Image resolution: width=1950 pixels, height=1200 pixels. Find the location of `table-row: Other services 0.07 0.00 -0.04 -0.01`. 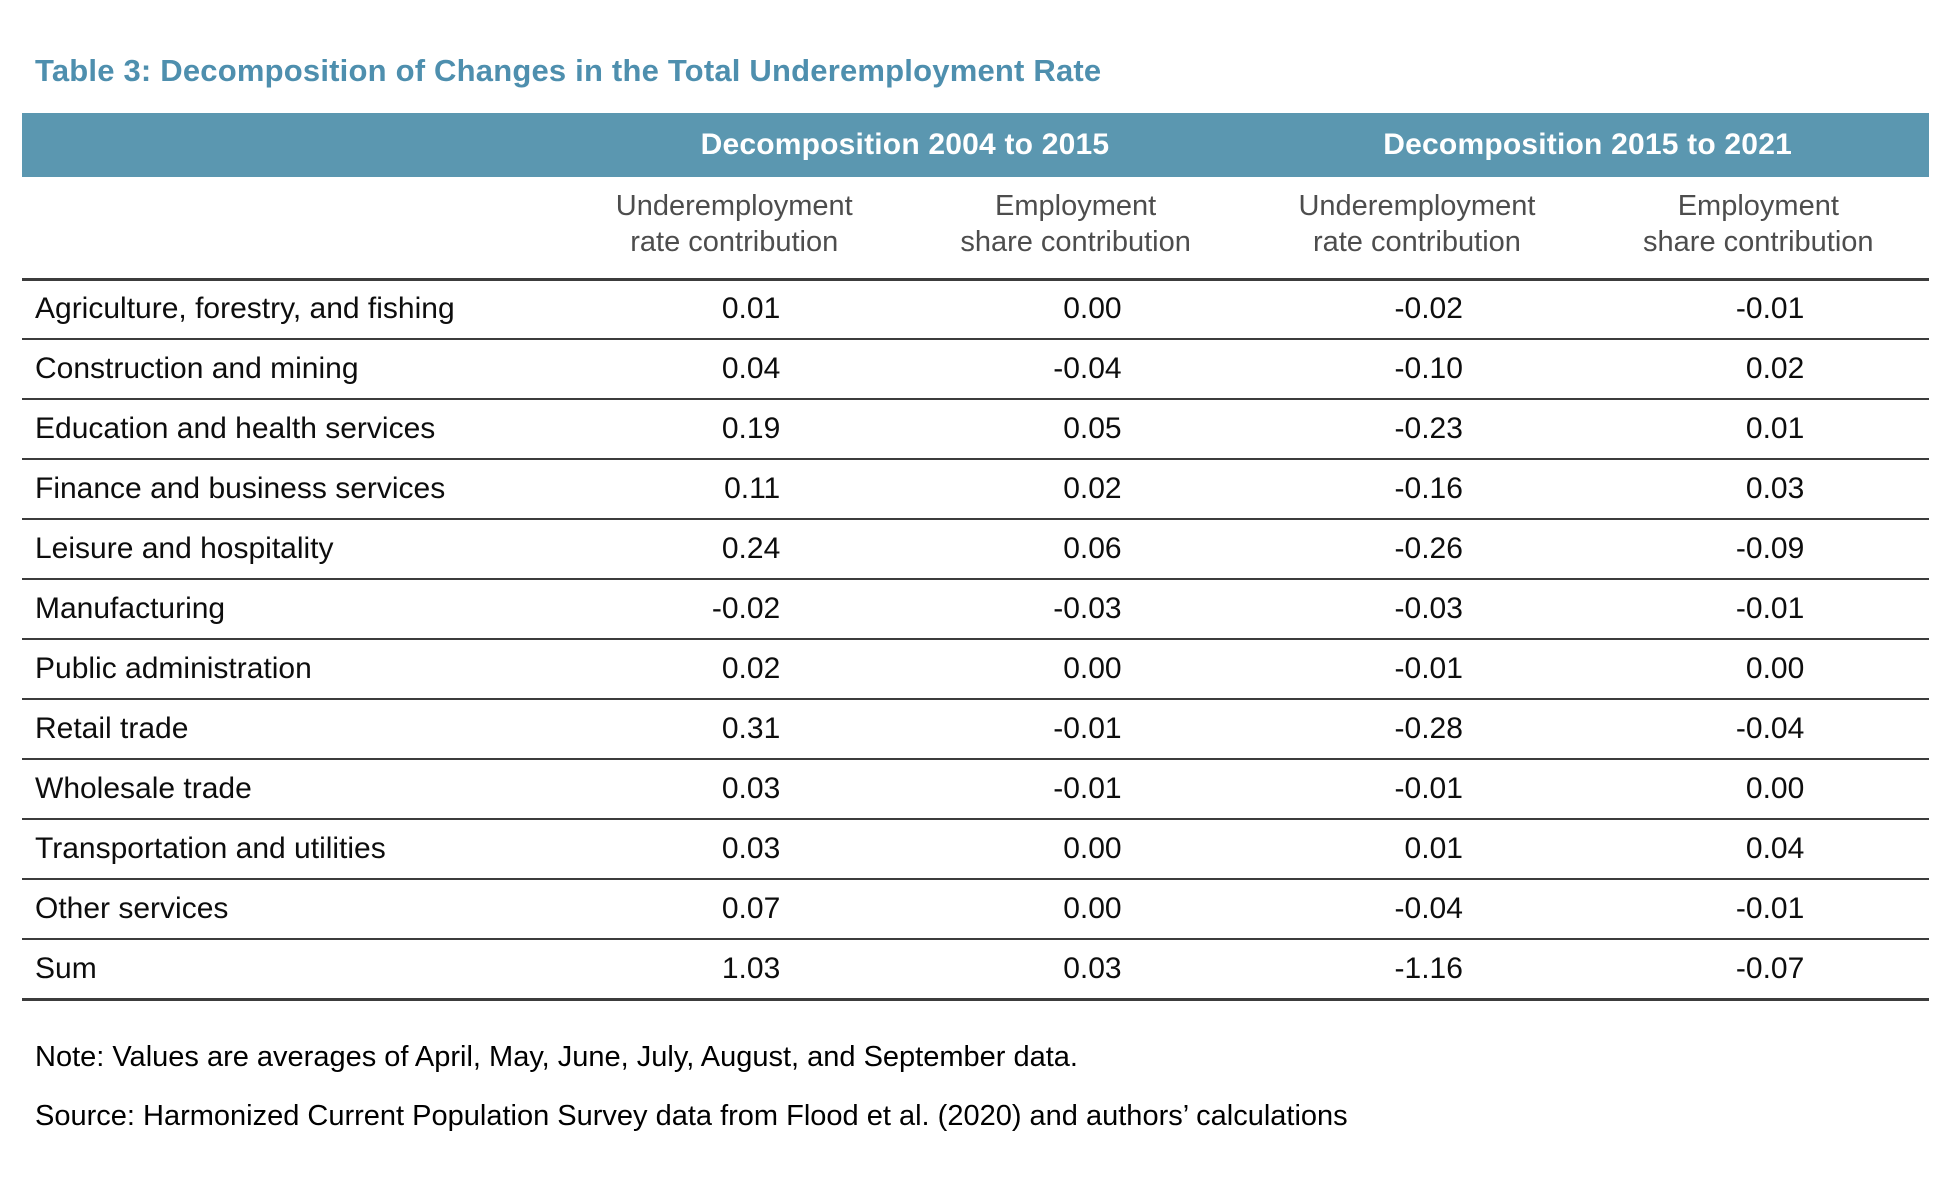

table-row: Other services 0.07 0.00 -0.04 -0.01 is located at coordinates (975, 909).